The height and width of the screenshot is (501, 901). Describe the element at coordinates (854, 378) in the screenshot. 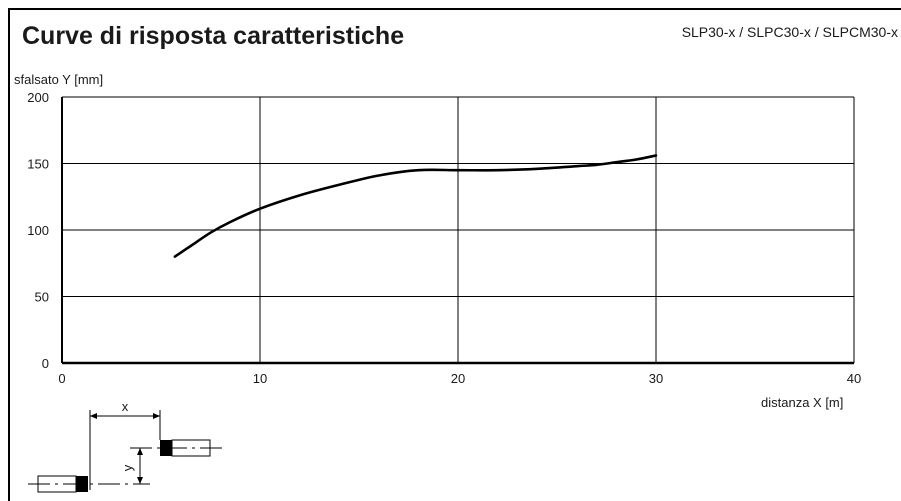

I see `x-tick-label-40: 40` at that location.